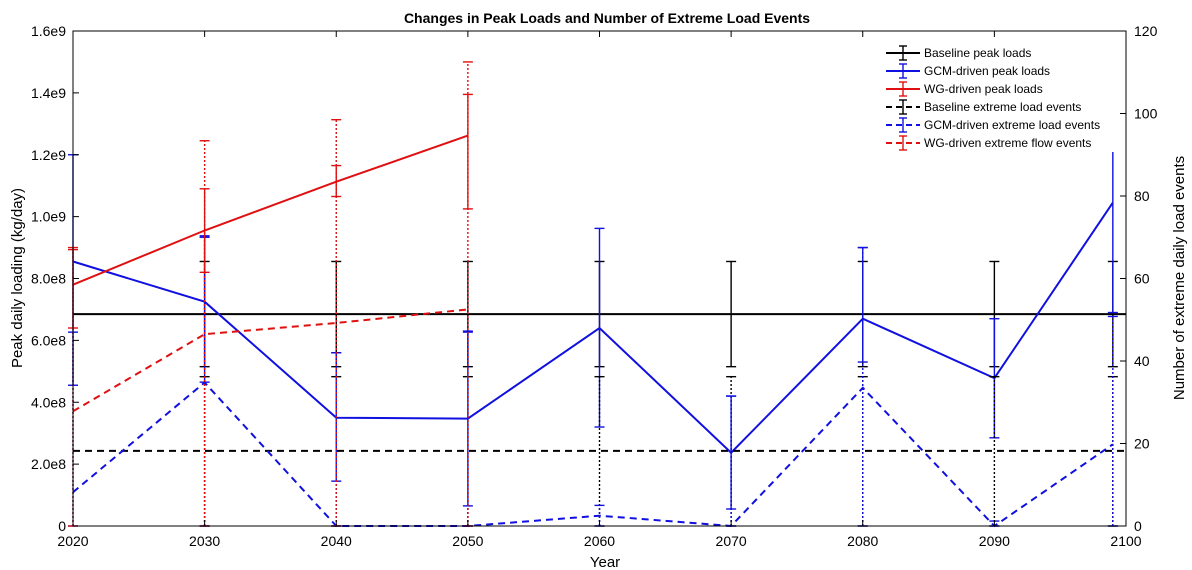 Image resolution: width=1192 pixels, height=570 pixels. Describe the element at coordinates (1007, 143) in the screenshot. I see `legend-entry: WG-driven extreme flow events` at that location.